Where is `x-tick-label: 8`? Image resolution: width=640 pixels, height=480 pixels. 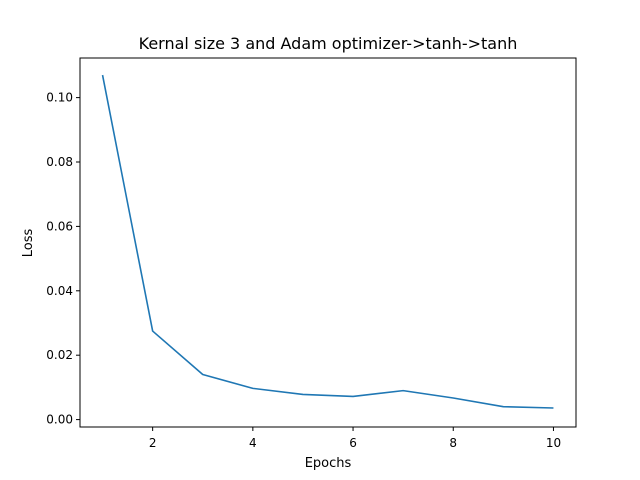
x-tick-label: 8 is located at coordinates (453, 443).